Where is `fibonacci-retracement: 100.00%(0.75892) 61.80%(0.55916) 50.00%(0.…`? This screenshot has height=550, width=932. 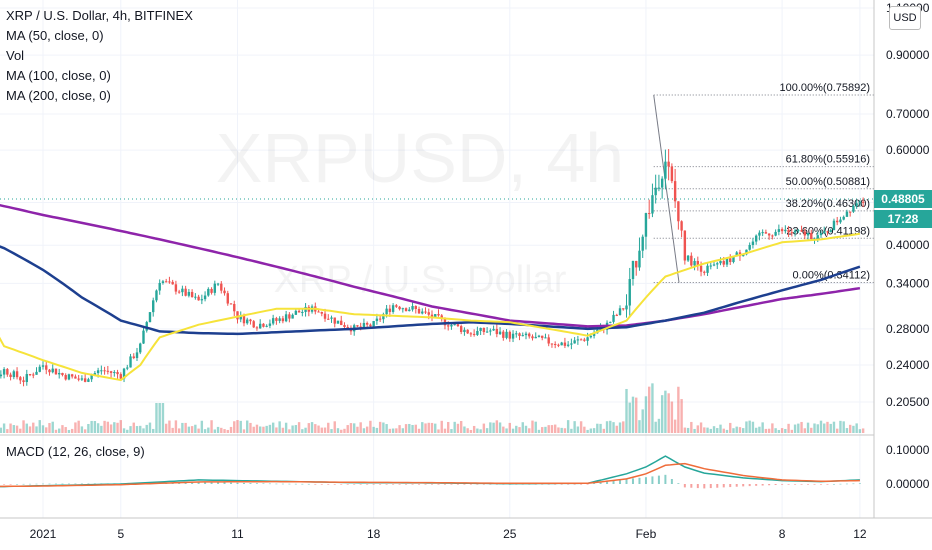 fibonacci-retracement: 100.00%(0.75892) 61.80%(0.55916) 50.00%(0.… is located at coordinates (763, 183).